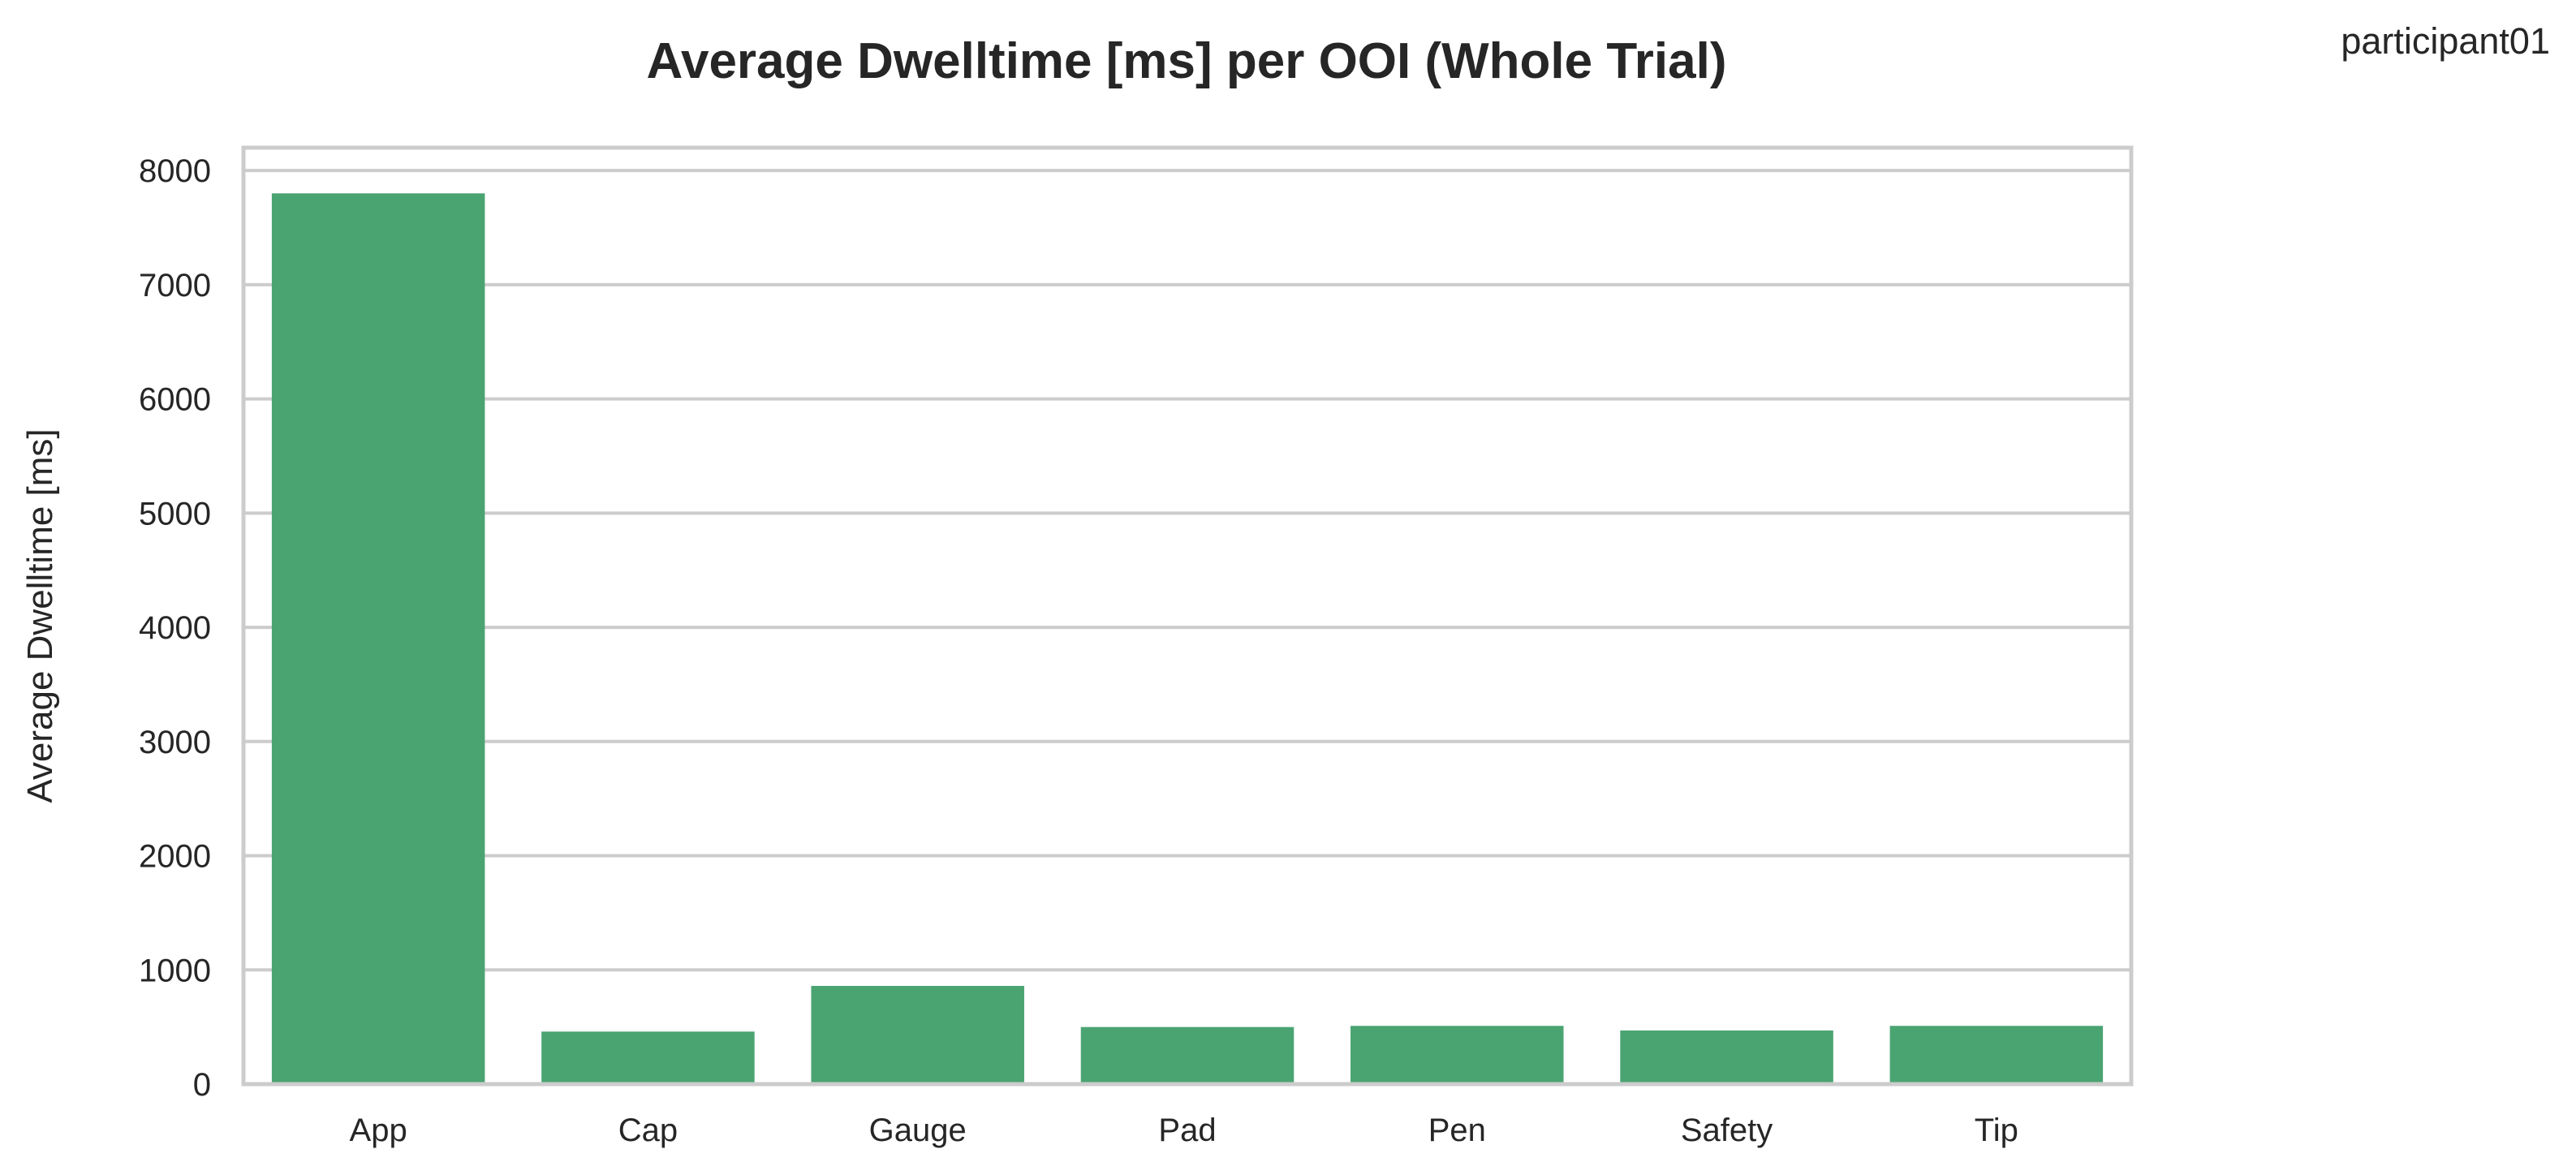 Image resolution: width=2576 pixels, height=1175 pixels. Describe the element at coordinates (175, 970) in the screenshot. I see `y-tick-label: 1000` at that location.